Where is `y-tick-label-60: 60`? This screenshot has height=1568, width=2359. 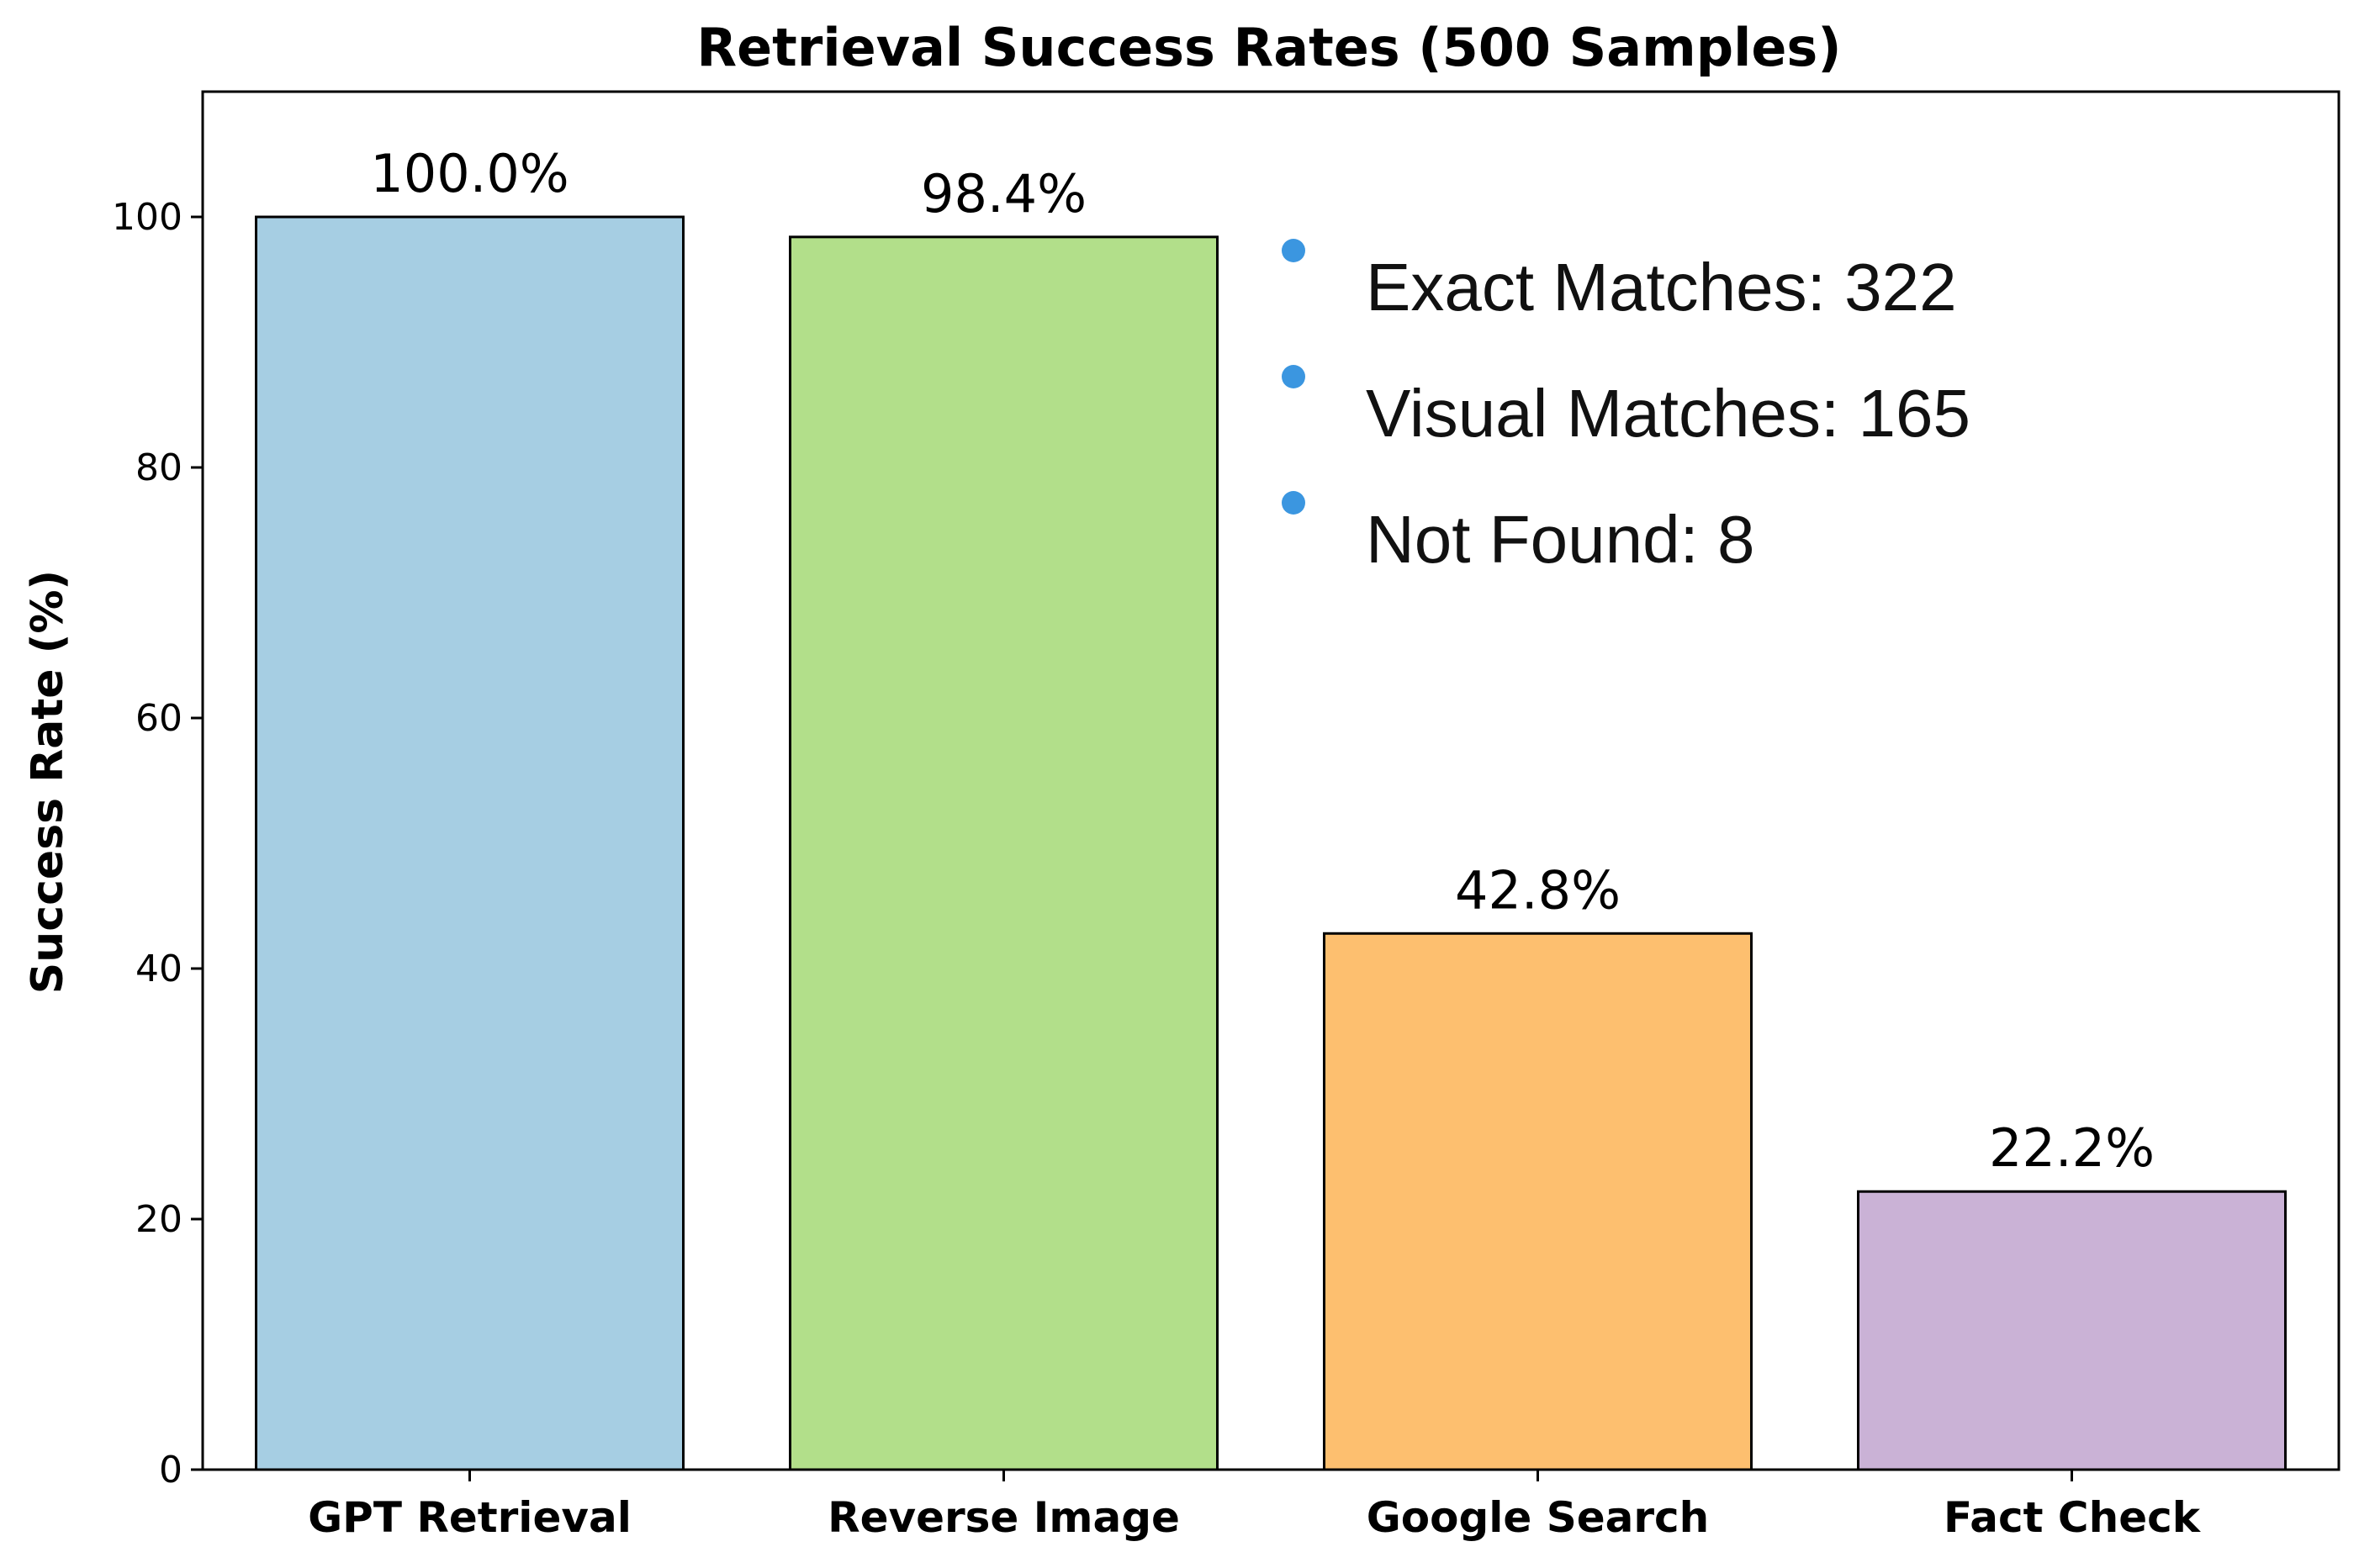
y-tick-label-60: 60 is located at coordinates (158, 719).